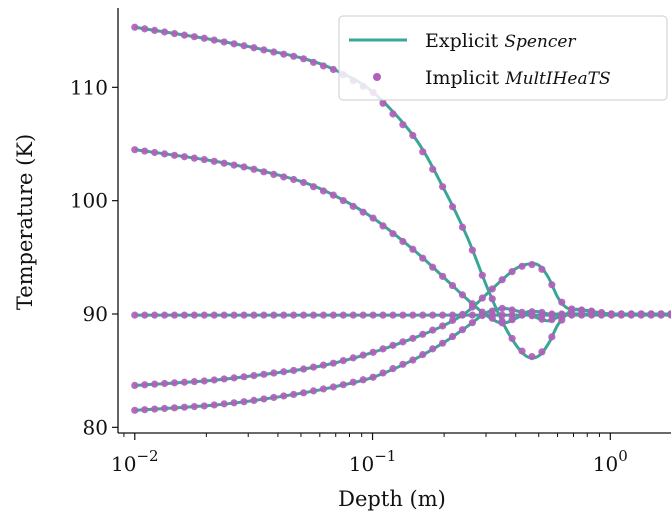 The height and width of the screenshot is (522, 671). Describe the element at coordinates (392, 499) in the screenshot. I see `x-axis-label: Depth (m)` at that location.